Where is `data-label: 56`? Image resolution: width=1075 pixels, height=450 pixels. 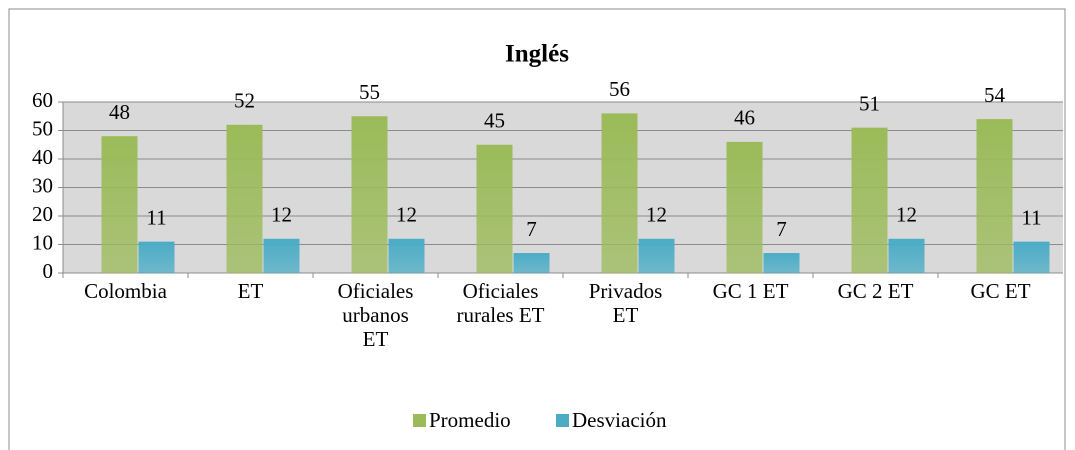 data-label: 56 is located at coordinates (619, 89).